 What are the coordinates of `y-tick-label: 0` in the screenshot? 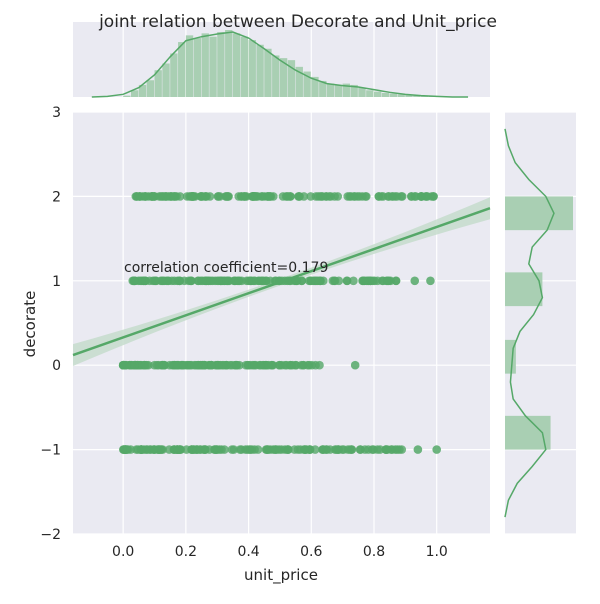 It's located at (56, 366).